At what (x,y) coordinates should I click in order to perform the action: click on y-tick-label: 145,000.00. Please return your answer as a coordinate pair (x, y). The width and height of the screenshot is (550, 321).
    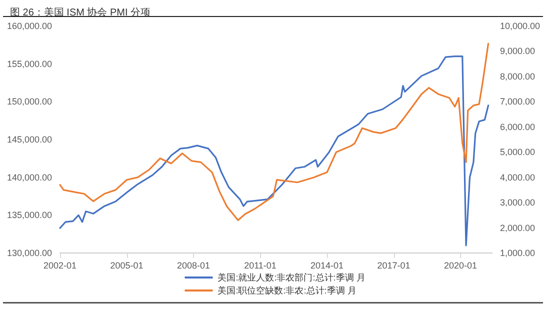
    Looking at the image, I should click on (29, 139).